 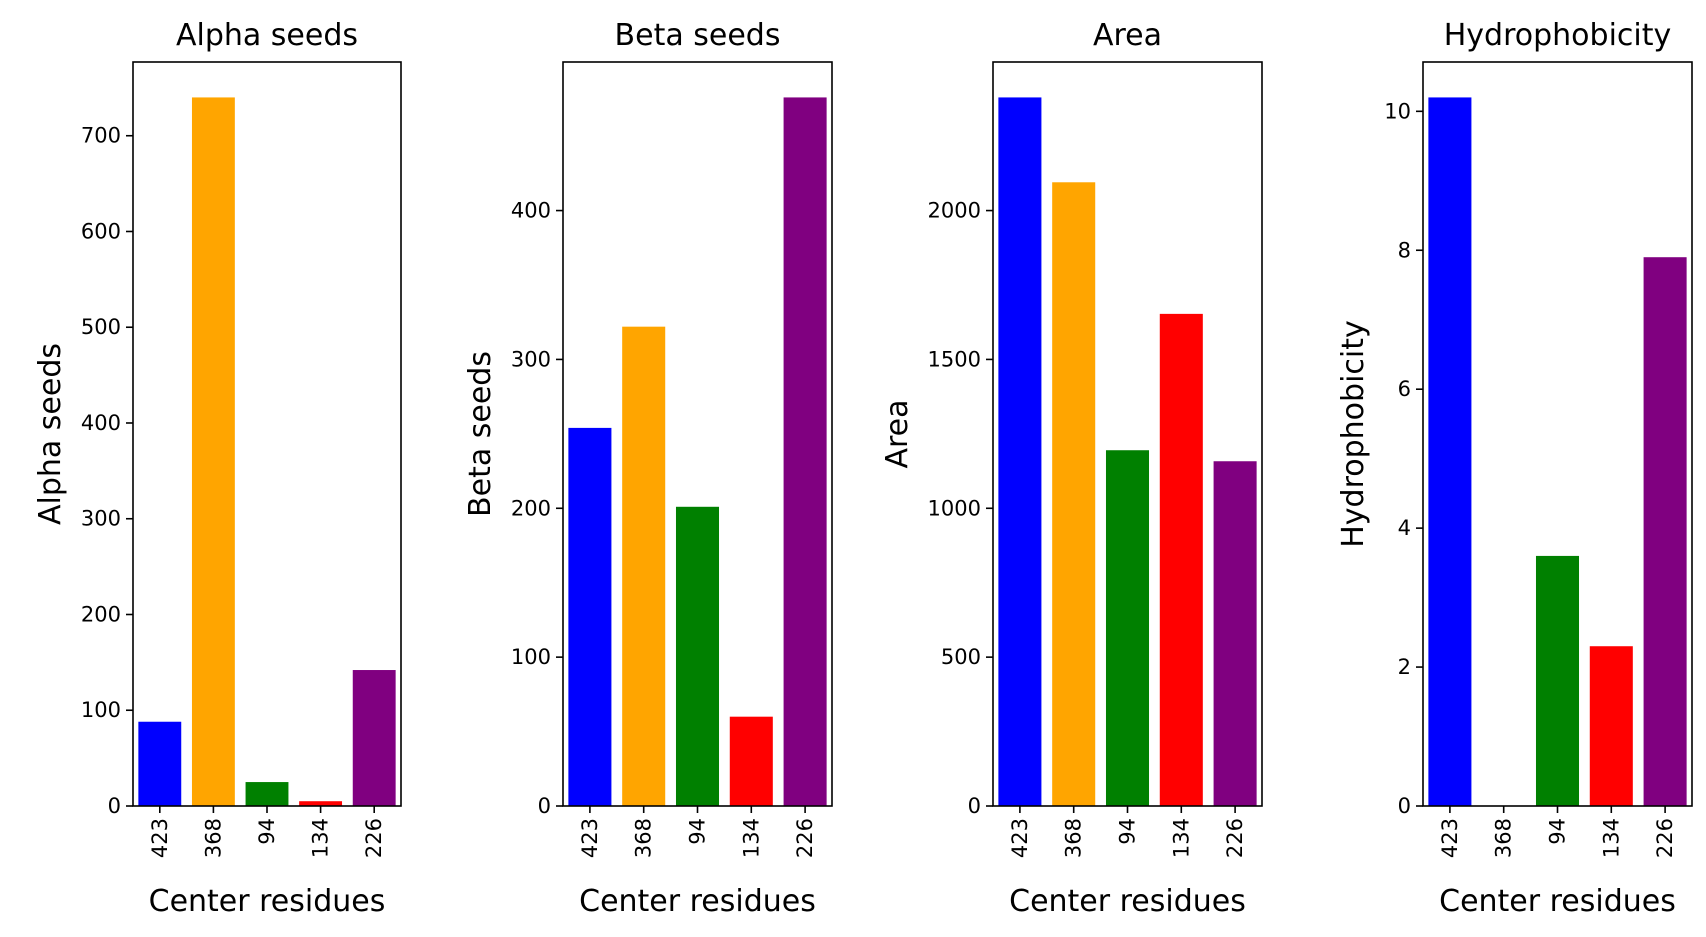 I want to click on y-axis-label: Alpha seeds, so click(x=50, y=434).